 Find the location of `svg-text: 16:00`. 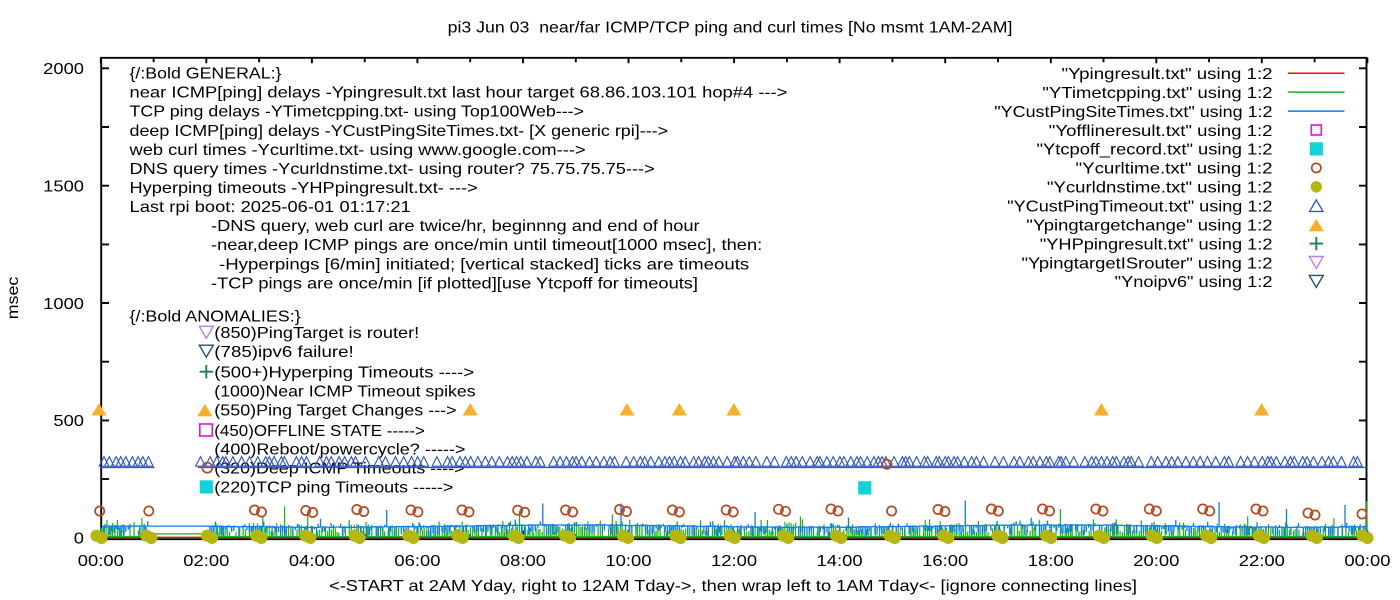

svg-text: 16:00 is located at coordinates (945, 561).